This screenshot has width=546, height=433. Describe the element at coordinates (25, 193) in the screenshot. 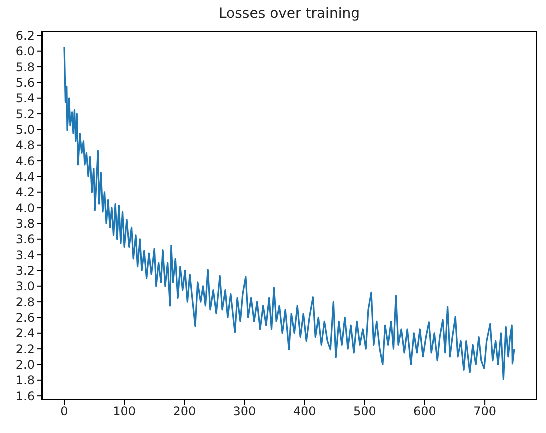

I see `y-tick-label: 4.2` at that location.